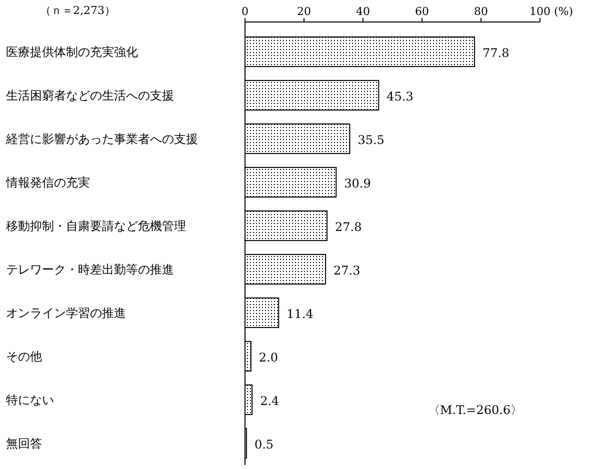 The width and height of the screenshot is (600, 469). I want to click on y-tick-label: 無回答, so click(24, 443).